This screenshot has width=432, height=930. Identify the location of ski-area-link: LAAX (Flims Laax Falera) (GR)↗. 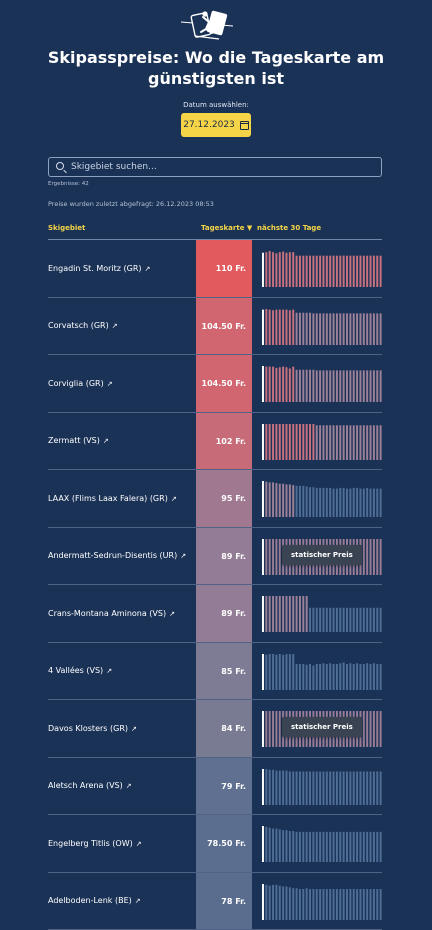
(118, 499).